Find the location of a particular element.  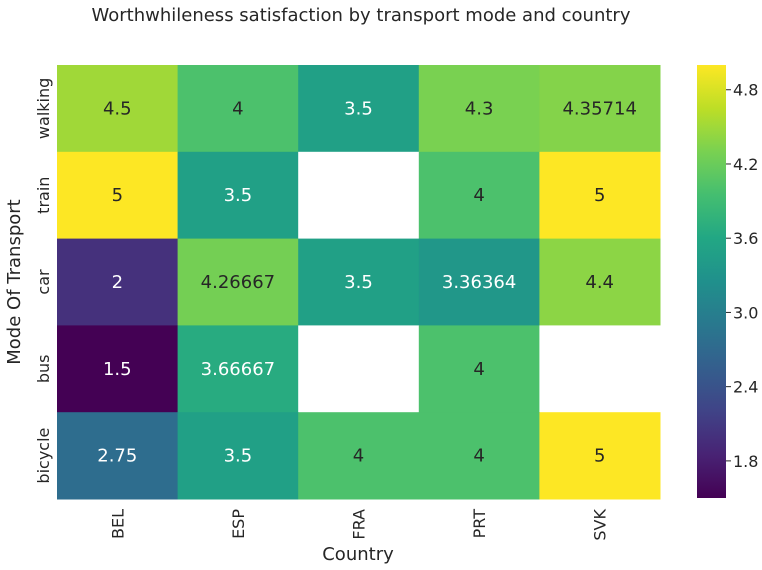

colorbar-tick-label: 4.8 is located at coordinates (745, 90).